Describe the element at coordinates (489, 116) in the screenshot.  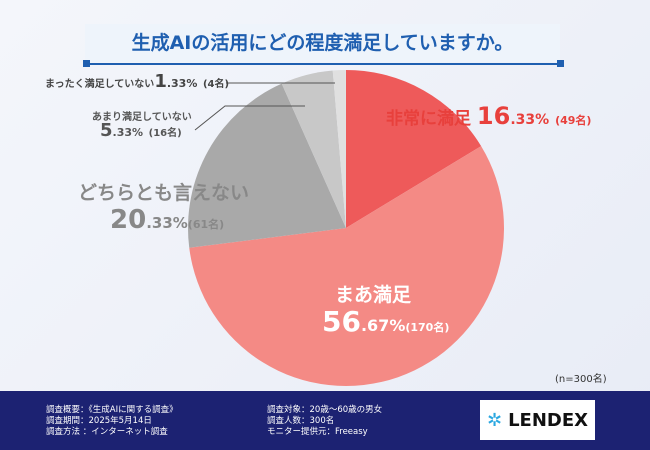
I see `label-s0: 非常に満足 16.33% (49名)` at that location.